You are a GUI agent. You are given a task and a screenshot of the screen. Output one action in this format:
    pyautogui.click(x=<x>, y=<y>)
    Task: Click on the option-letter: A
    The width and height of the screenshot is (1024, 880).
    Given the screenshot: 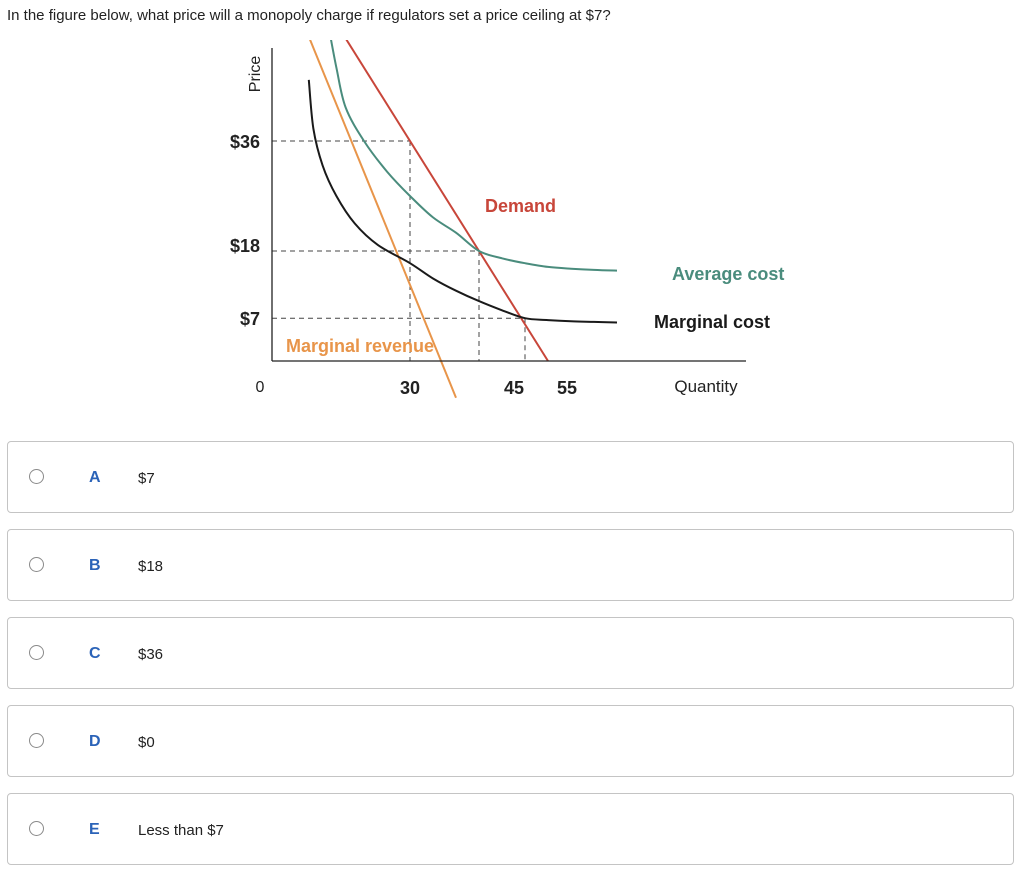 What is the action you would take?
    pyautogui.click(x=95, y=477)
    